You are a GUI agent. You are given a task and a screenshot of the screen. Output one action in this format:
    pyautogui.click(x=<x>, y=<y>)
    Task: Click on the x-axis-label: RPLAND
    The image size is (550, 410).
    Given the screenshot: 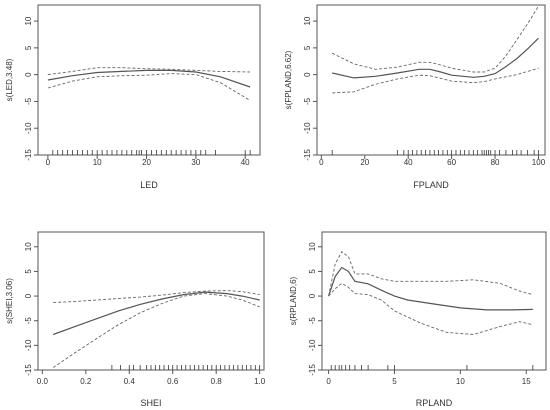 What is the action you would take?
    pyautogui.click(x=434, y=403)
    